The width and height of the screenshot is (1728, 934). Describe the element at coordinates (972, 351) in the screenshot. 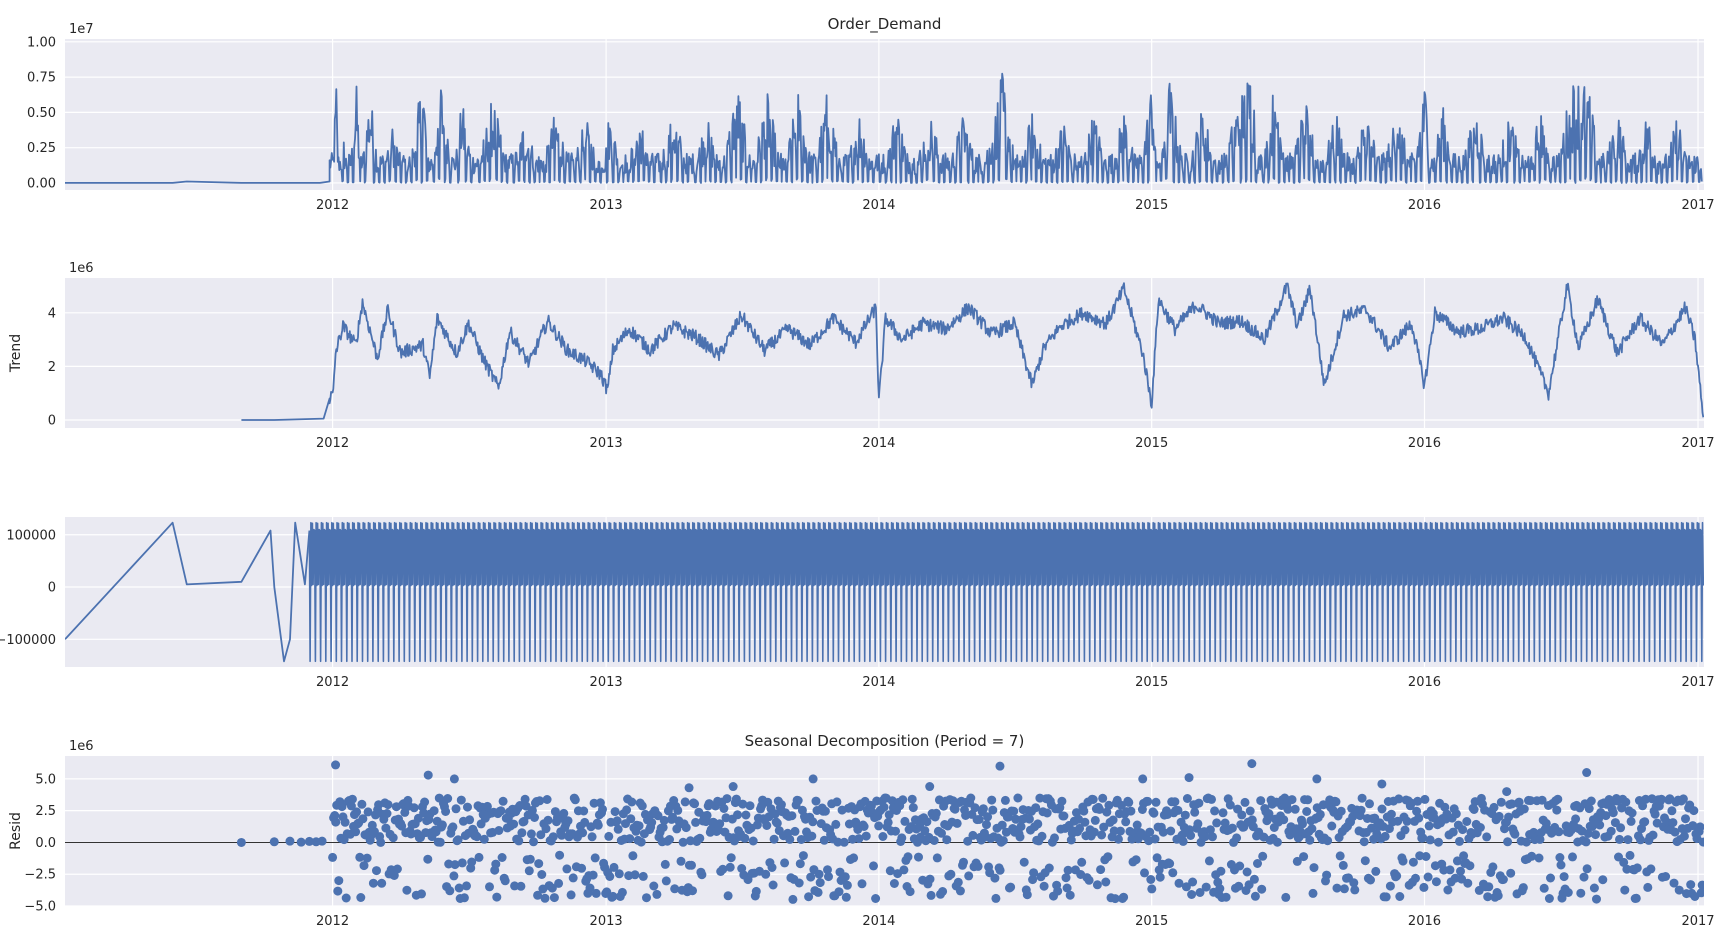

I see `plot-marks` at that location.